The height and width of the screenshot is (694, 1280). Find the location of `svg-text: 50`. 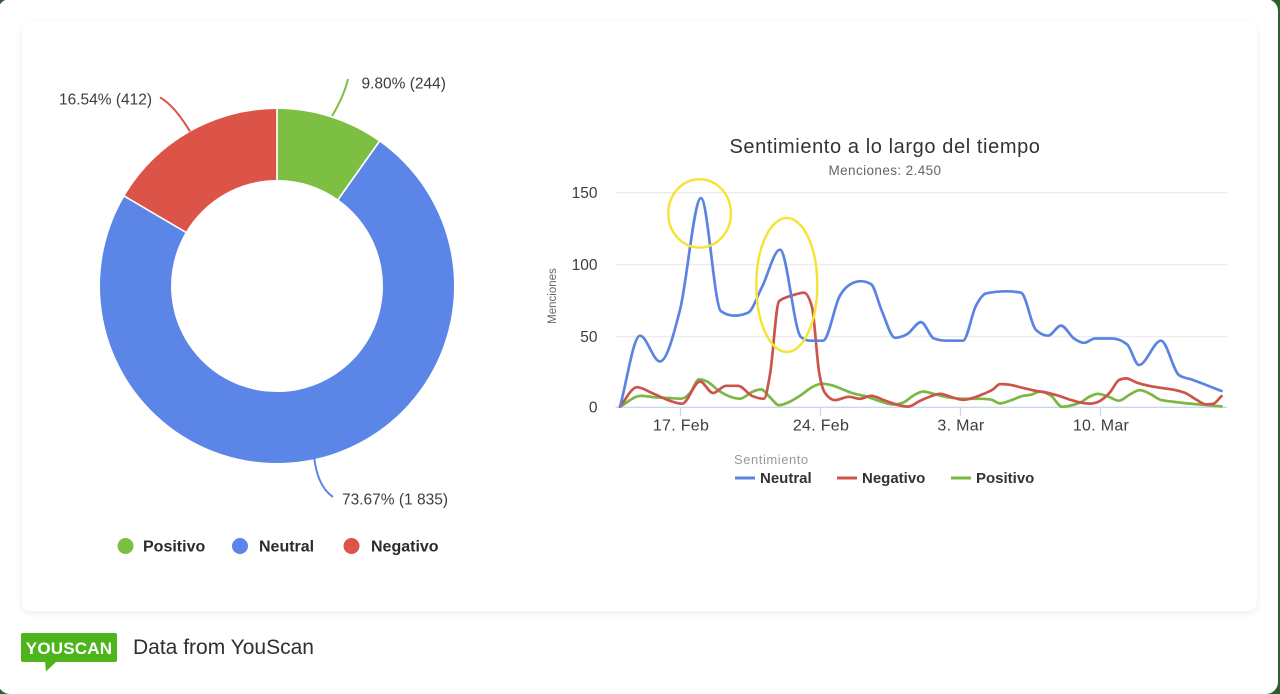

svg-text: 50 is located at coordinates (589, 337).